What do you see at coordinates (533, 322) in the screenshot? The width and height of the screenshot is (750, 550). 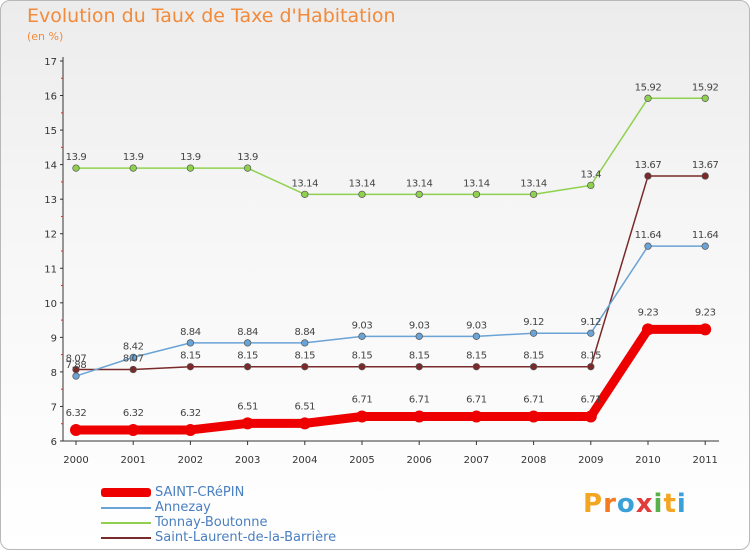 I see `data-label: 9.12` at bounding box center [533, 322].